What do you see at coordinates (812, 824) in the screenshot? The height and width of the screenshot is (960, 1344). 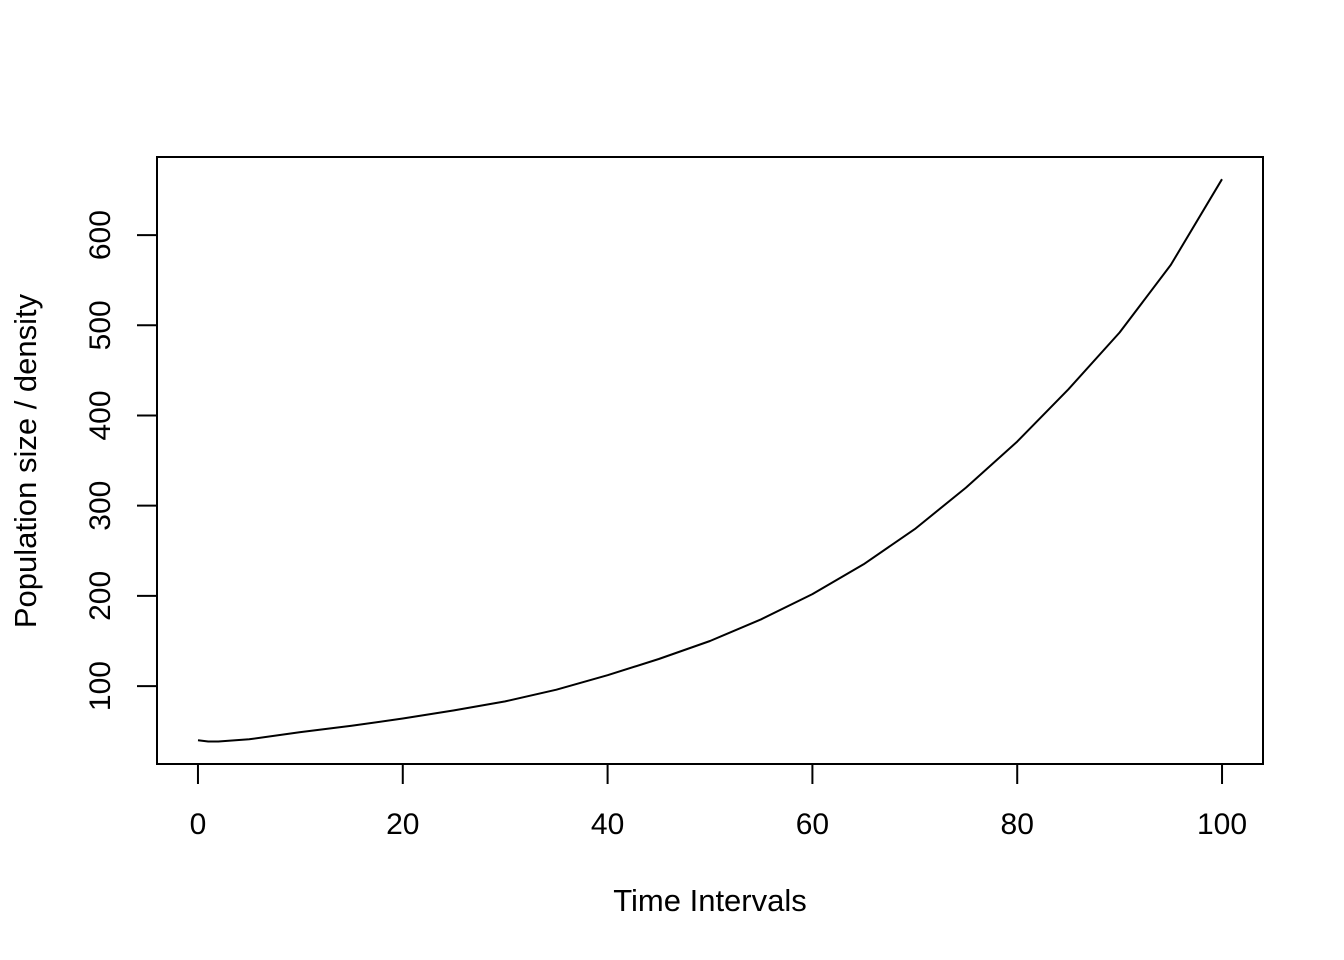 I see `x-tick-label: 60` at bounding box center [812, 824].